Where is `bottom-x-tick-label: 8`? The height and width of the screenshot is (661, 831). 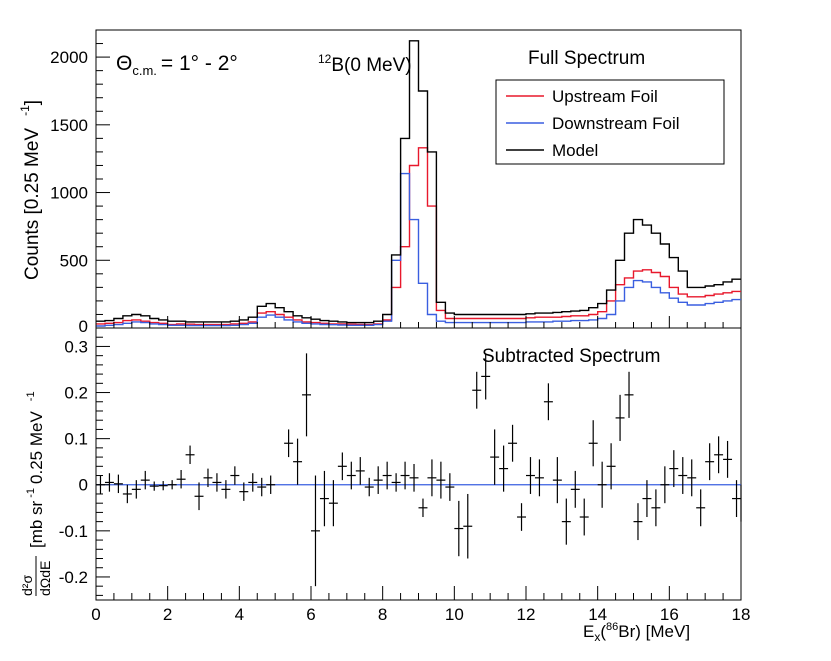
bottom-x-tick-label: 8 is located at coordinates (382, 614).